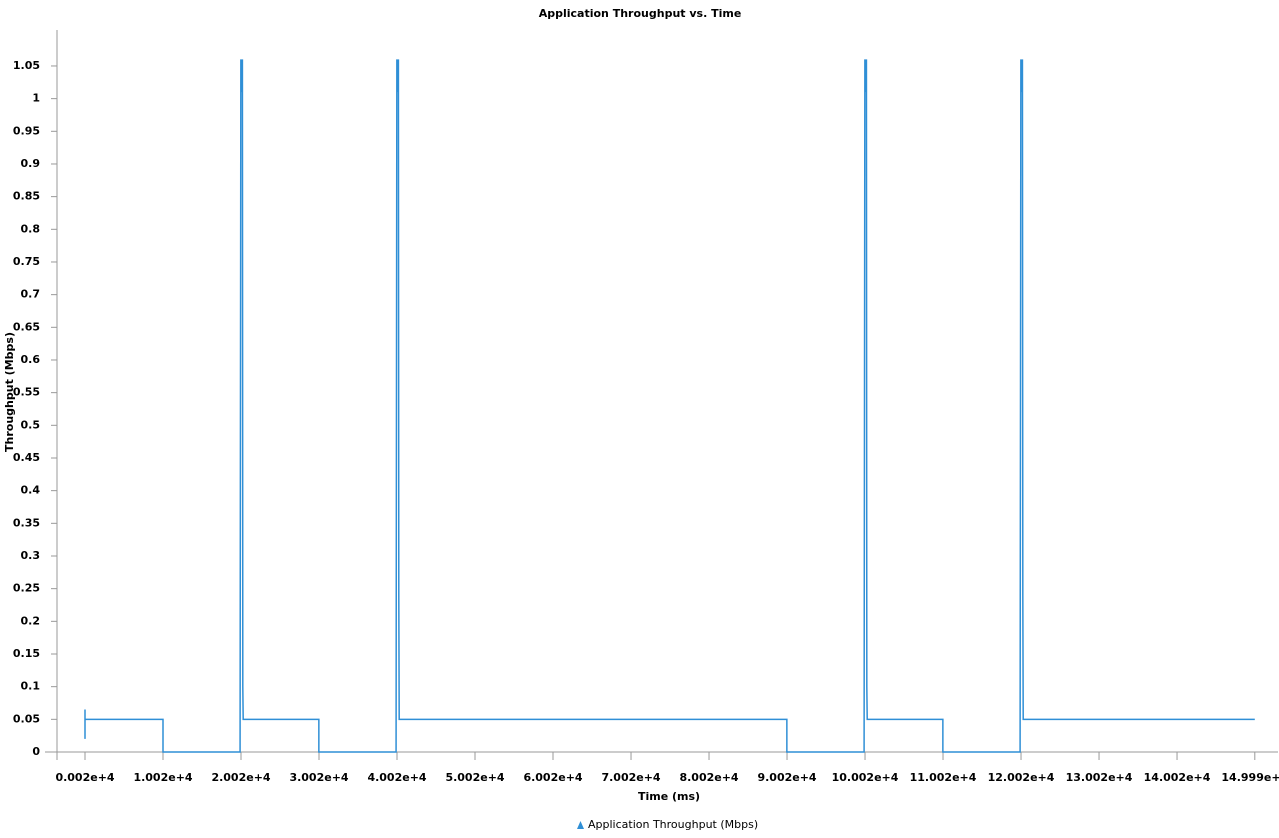 The width and height of the screenshot is (1279, 838). What do you see at coordinates (26, 653) in the screenshot?
I see `y-tick-label: 0.15` at bounding box center [26, 653].